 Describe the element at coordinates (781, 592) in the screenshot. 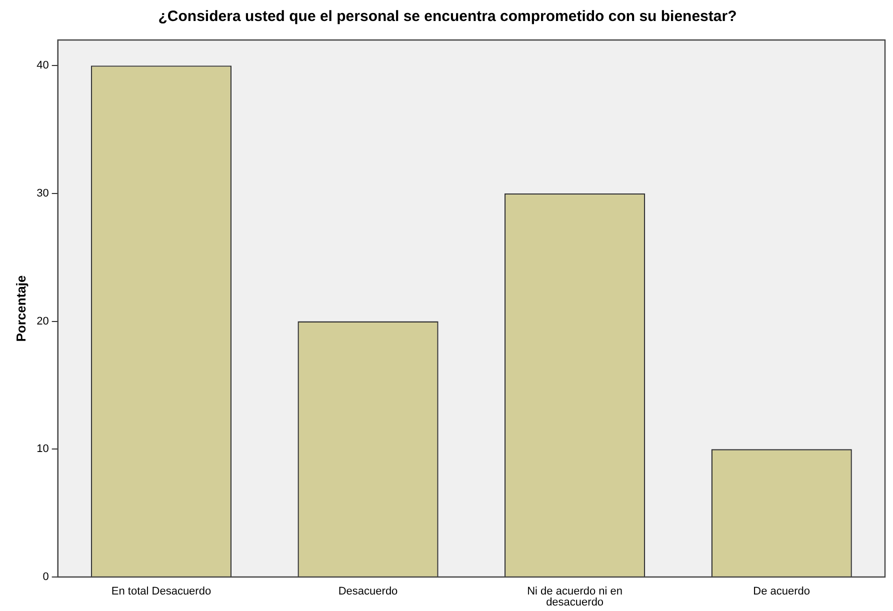

I see `x-tick-label: De acuerdo` at that location.